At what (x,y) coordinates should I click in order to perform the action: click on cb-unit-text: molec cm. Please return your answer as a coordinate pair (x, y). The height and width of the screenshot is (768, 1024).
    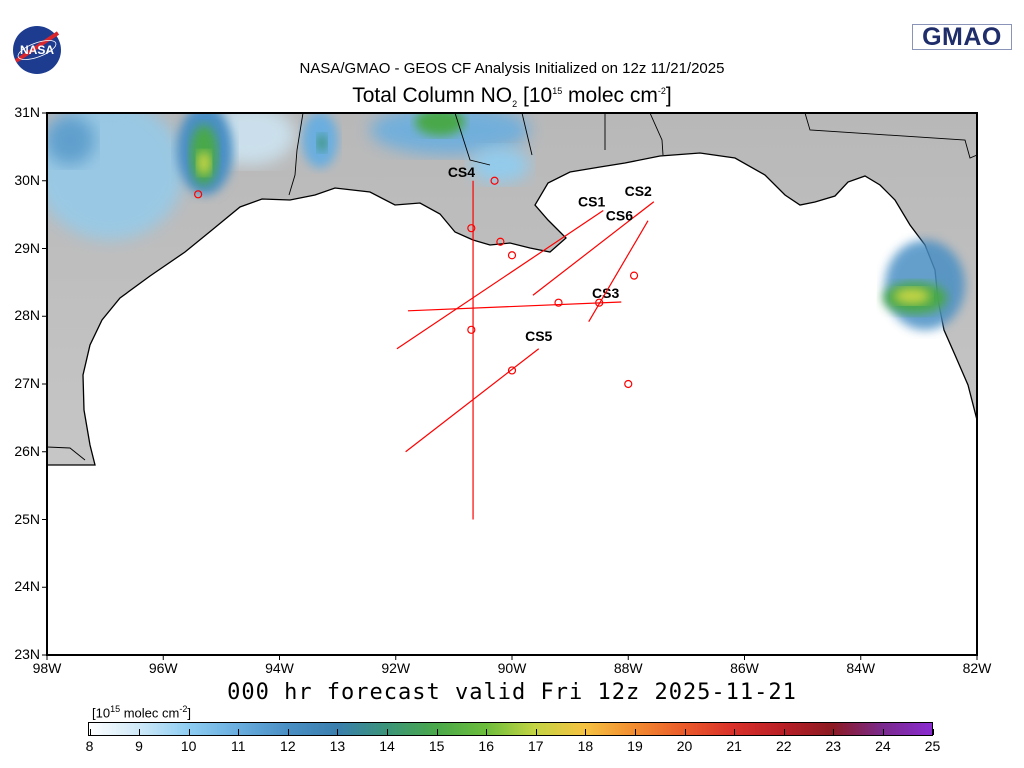
    Looking at the image, I should click on (150, 713).